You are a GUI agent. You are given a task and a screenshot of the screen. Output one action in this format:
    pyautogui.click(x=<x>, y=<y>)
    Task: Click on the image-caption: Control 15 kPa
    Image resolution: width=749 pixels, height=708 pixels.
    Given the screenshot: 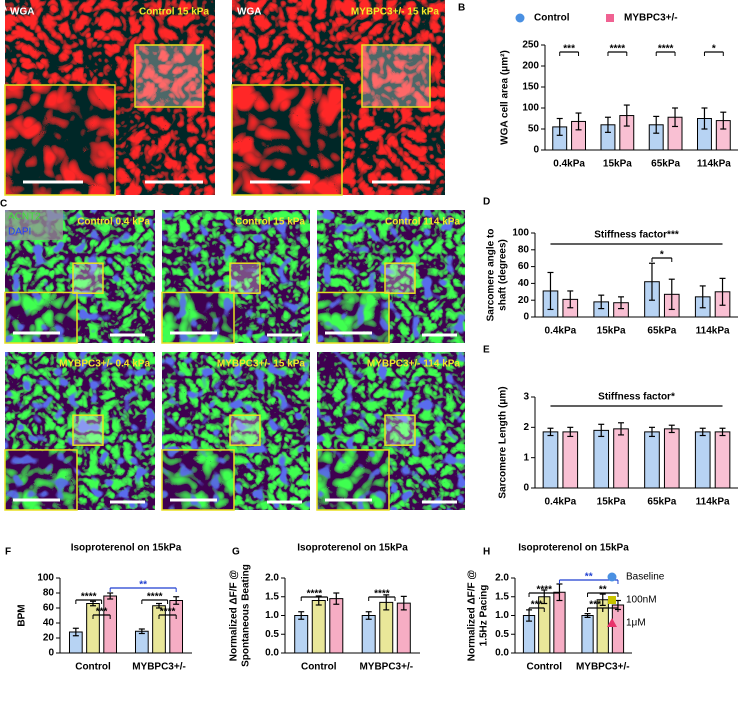 What is the action you would take?
    pyautogui.click(x=270, y=222)
    